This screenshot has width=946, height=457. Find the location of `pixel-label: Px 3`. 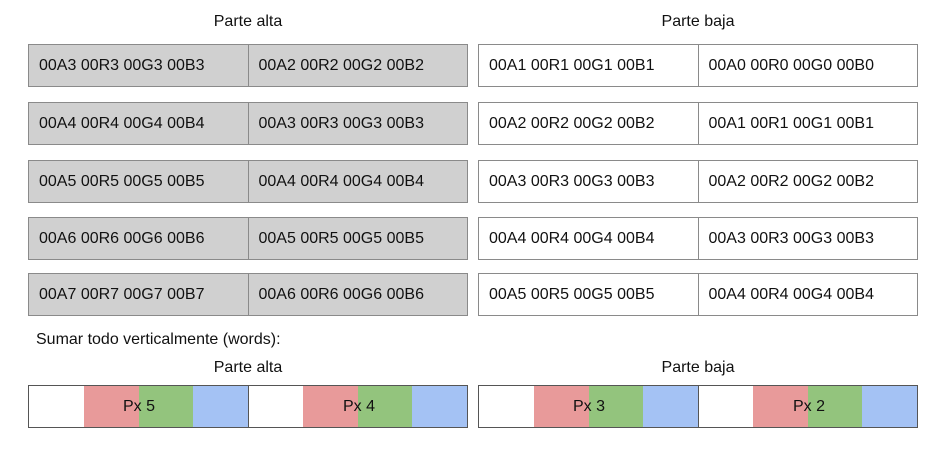

pixel-label: Px 3 is located at coordinates (588, 406).